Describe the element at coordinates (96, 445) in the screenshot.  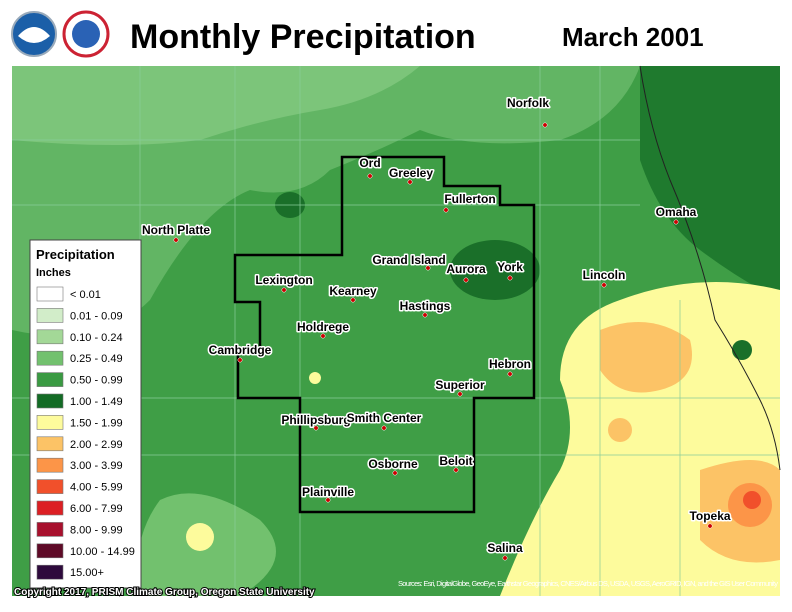
I see `legend-label: 2.00 - 2.99` at that location.